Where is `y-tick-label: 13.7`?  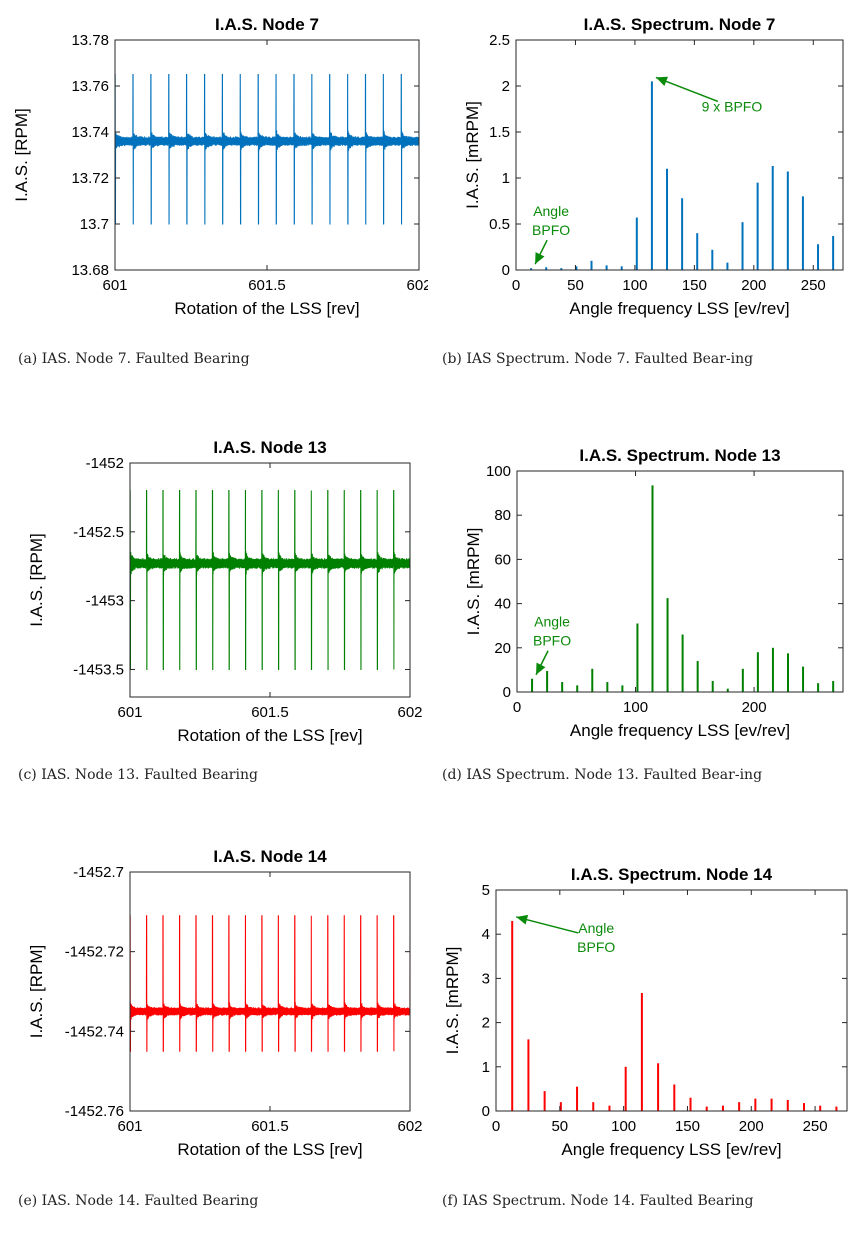 y-tick-label: 13.7 is located at coordinates (94, 224).